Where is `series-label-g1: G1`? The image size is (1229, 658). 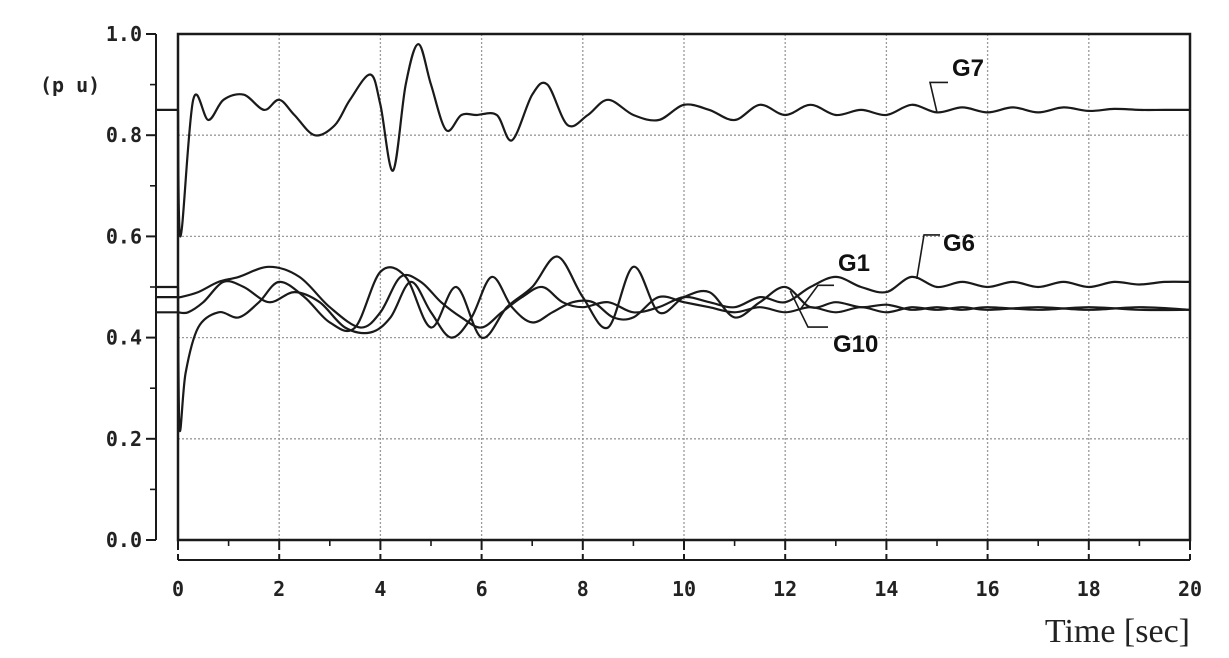 series-label-g1: G1 is located at coordinates (854, 263).